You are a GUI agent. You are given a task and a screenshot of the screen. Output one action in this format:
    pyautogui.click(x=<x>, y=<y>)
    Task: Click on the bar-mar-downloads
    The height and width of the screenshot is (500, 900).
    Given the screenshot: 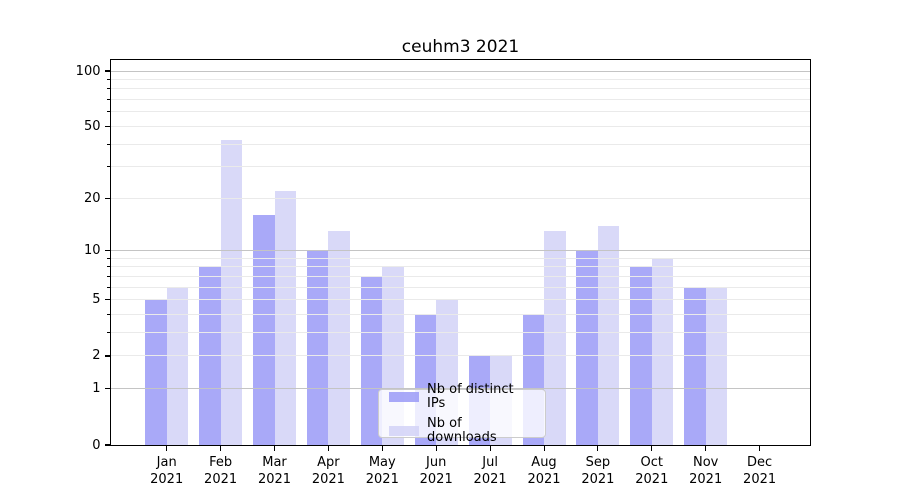 What is the action you would take?
    pyautogui.click(x=285, y=317)
    